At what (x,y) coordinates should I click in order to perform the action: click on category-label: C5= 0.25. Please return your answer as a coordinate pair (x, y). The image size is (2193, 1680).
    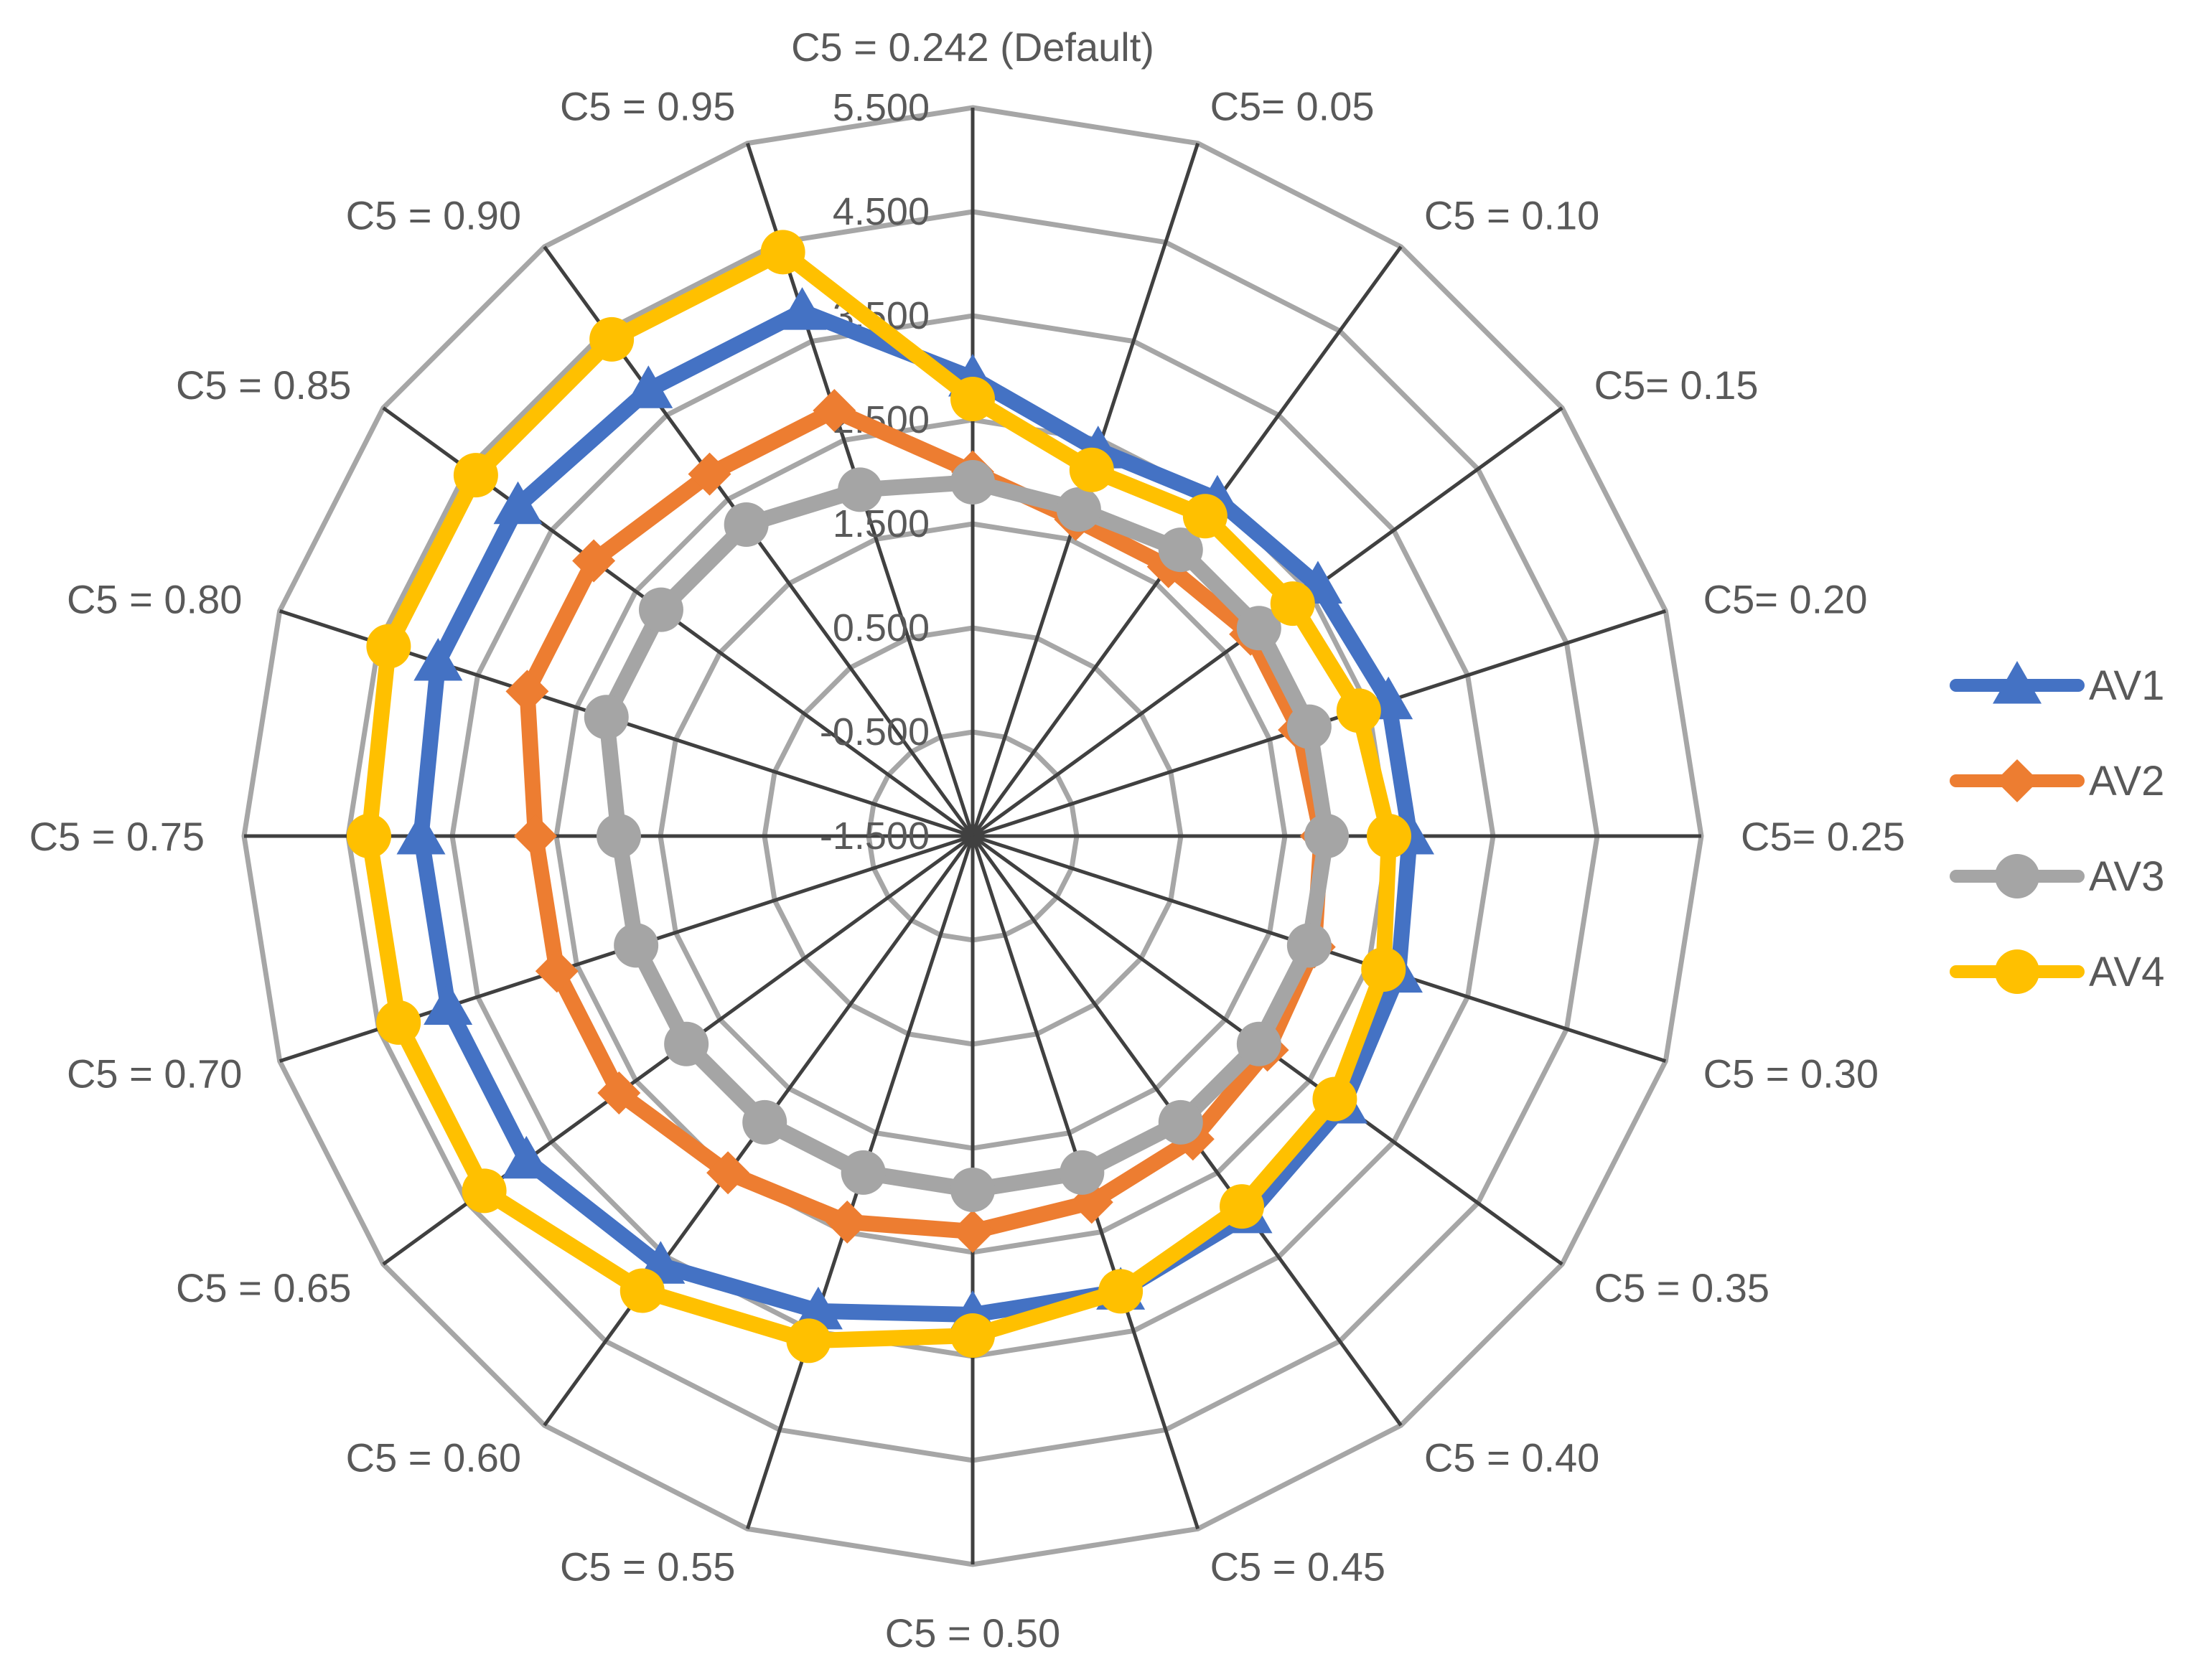
    Looking at the image, I should click on (1823, 836).